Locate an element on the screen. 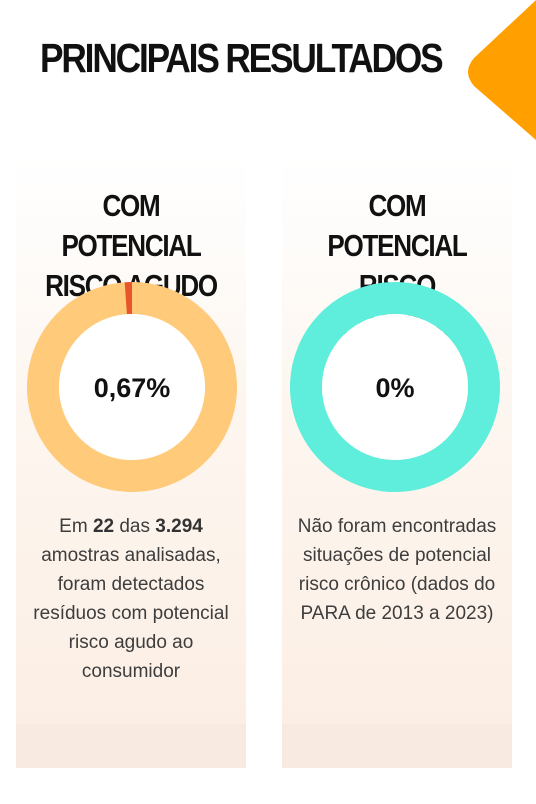 This screenshot has height=804, width=536. desc-middle: das is located at coordinates (134, 526).